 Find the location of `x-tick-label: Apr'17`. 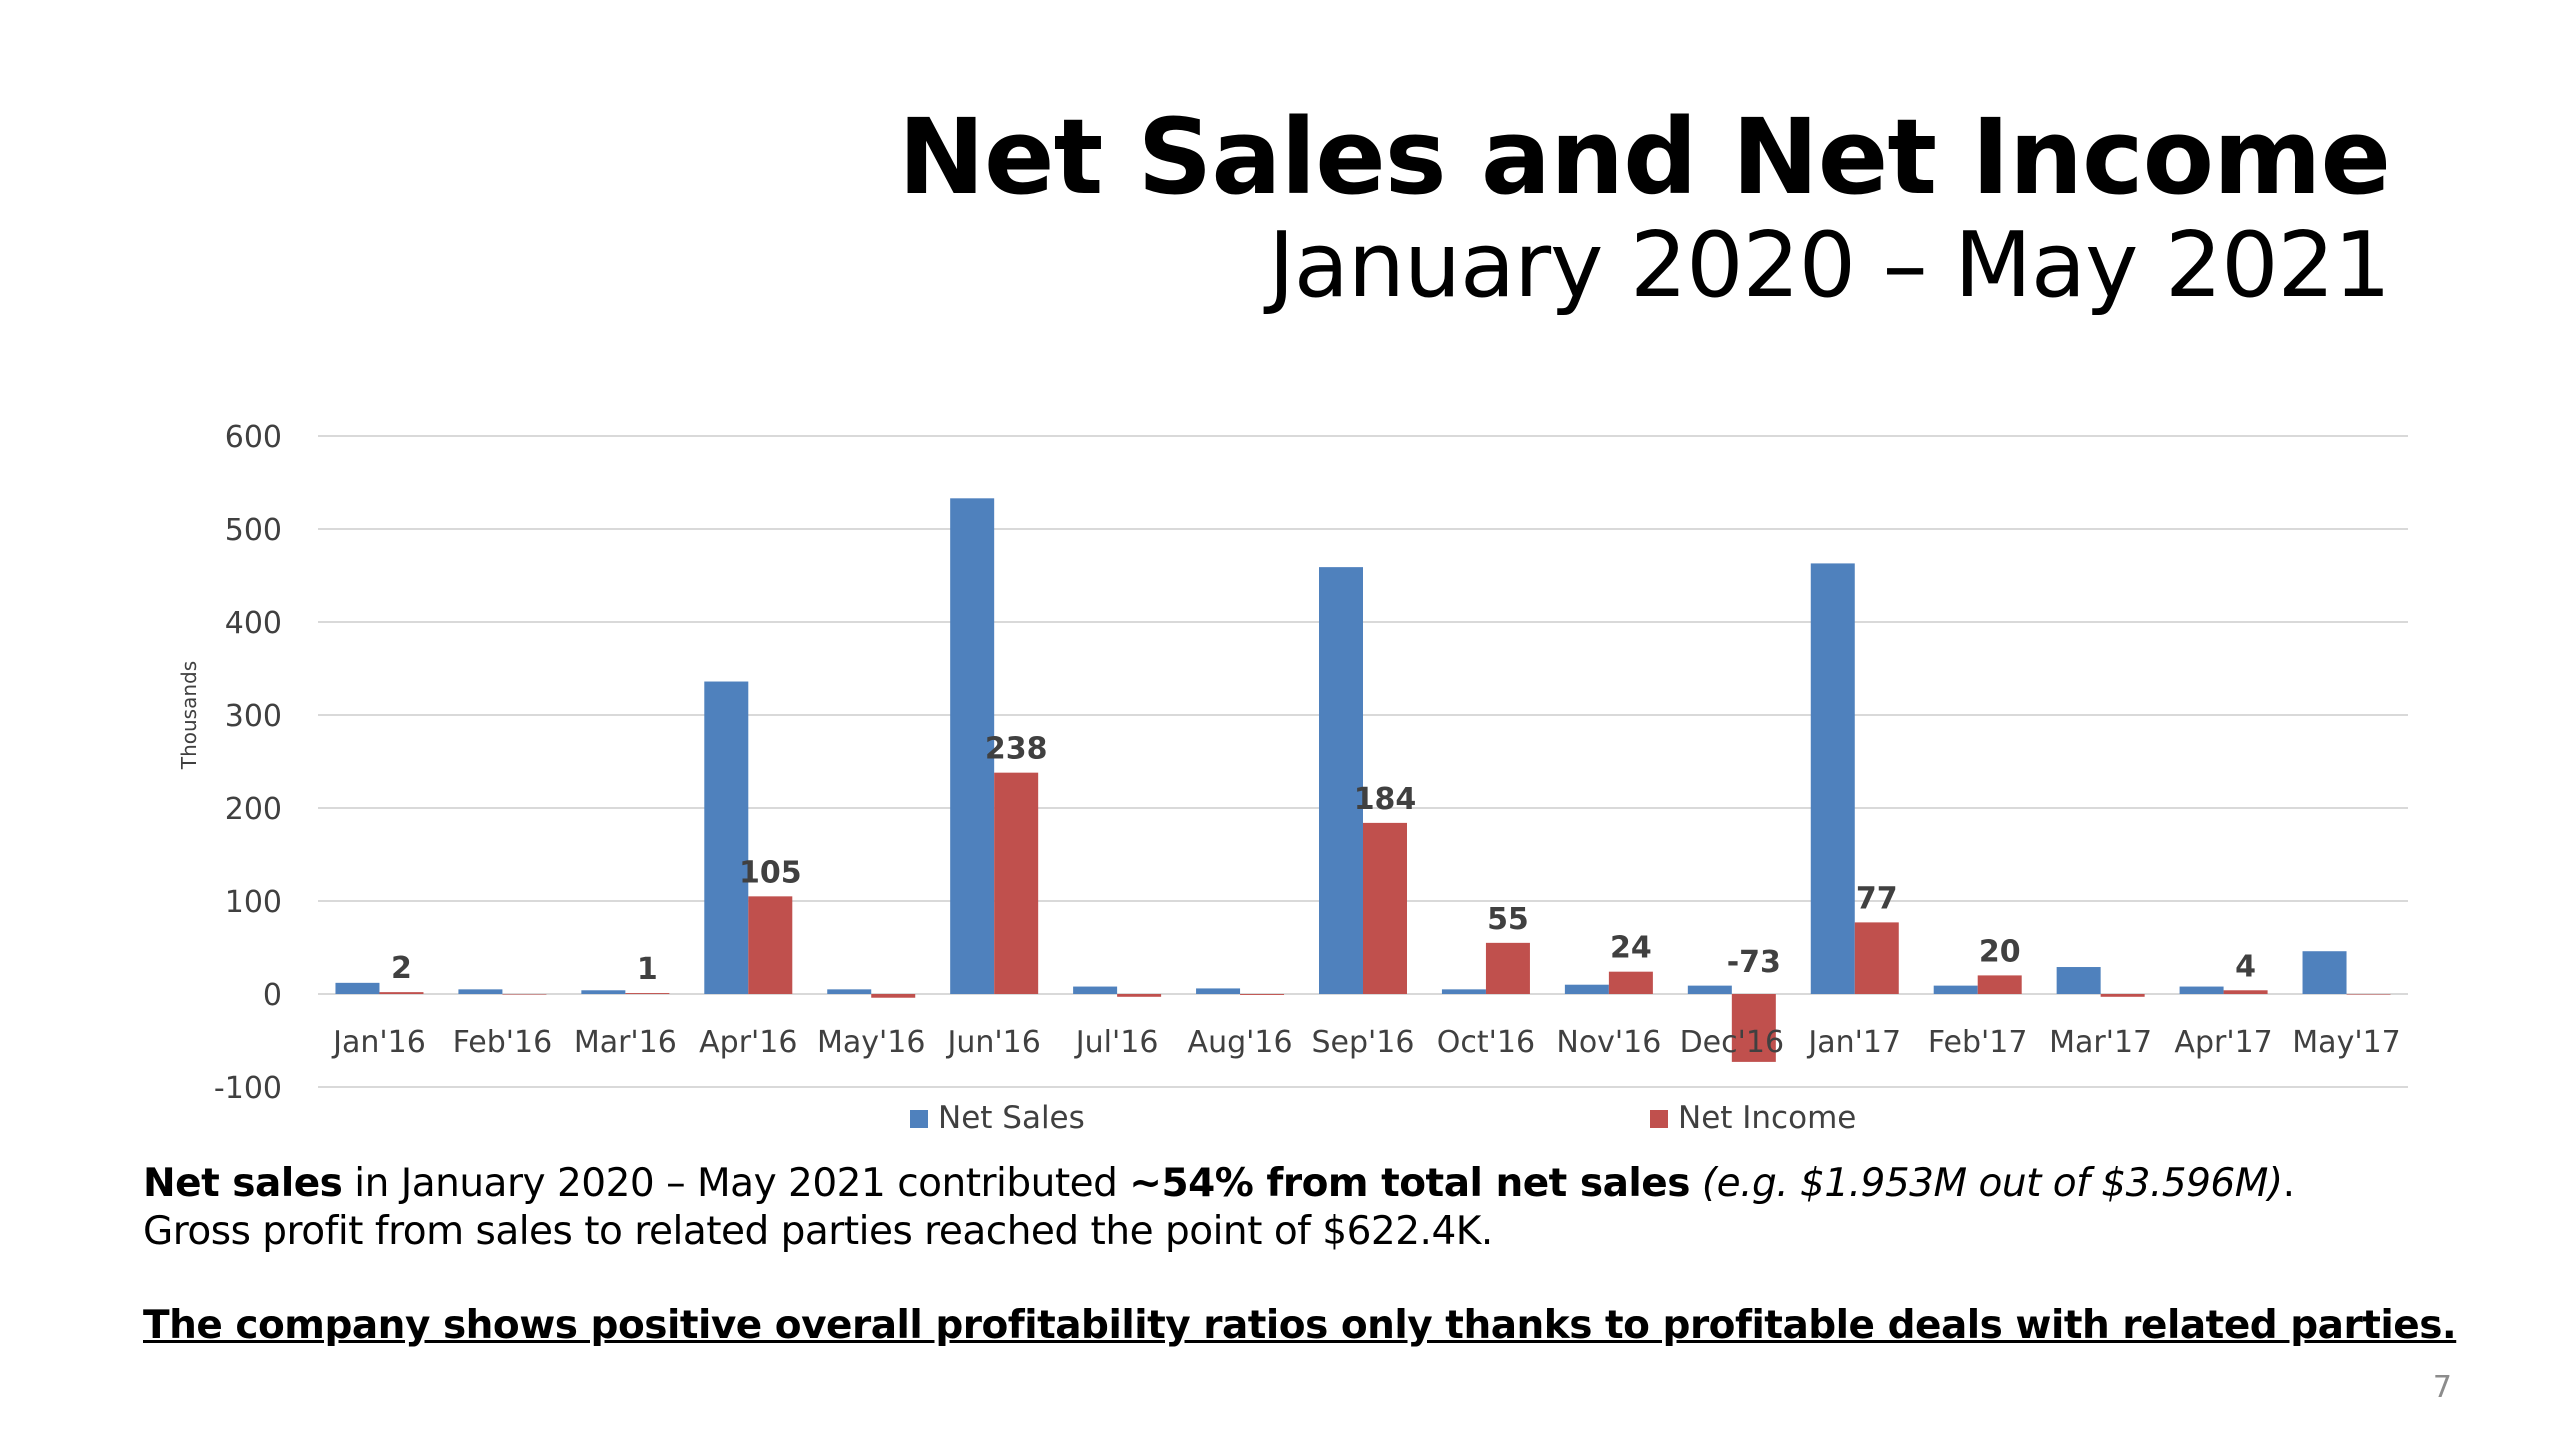

x-tick-label: Apr'17 is located at coordinates (2223, 1042).